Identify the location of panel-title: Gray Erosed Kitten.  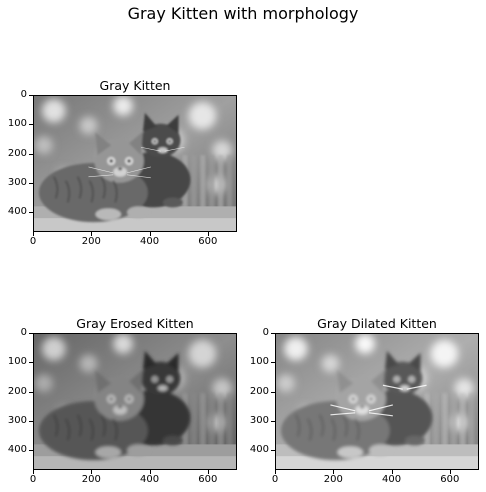
(135, 323).